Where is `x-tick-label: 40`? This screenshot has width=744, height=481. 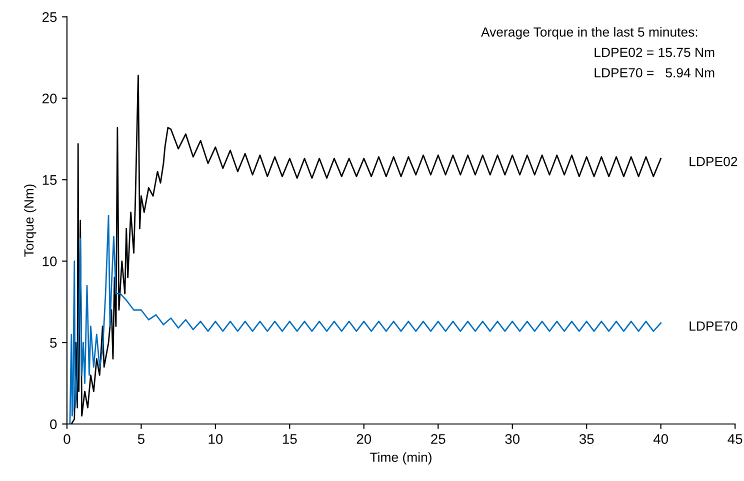 x-tick-label: 40 is located at coordinates (660, 439).